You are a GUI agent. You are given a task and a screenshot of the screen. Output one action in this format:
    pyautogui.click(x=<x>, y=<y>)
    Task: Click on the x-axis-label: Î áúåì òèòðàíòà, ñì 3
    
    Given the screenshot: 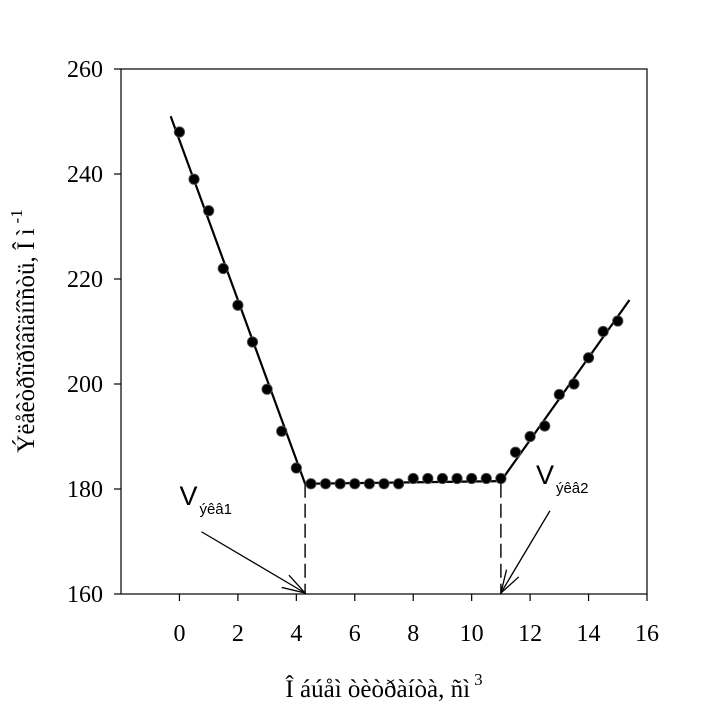 What is the action you would take?
    pyautogui.click(x=383, y=686)
    